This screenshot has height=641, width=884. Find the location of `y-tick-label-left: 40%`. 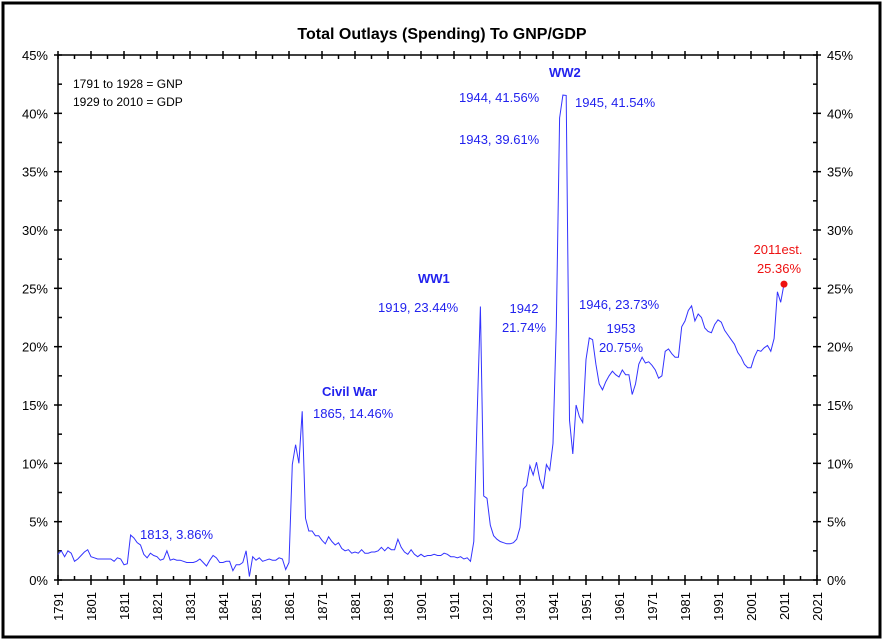

y-tick-label-left: 40% is located at coordinates (35, 113).